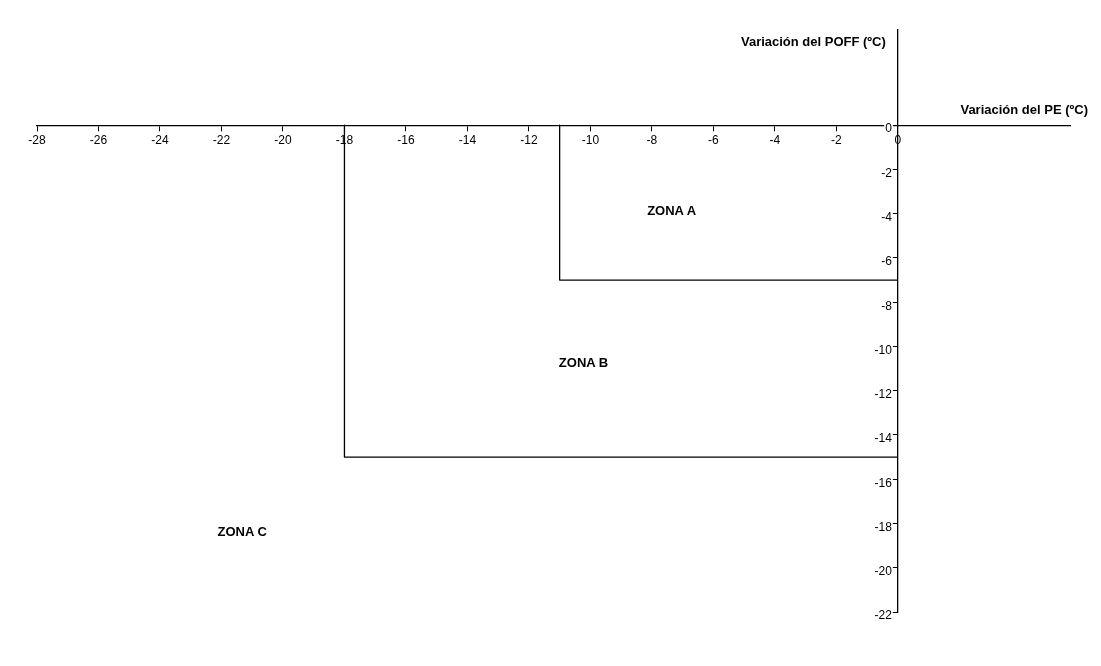 This screenshot has height=666, width=1101. I want to click on x-tick-label: -28, so click(37, 139).